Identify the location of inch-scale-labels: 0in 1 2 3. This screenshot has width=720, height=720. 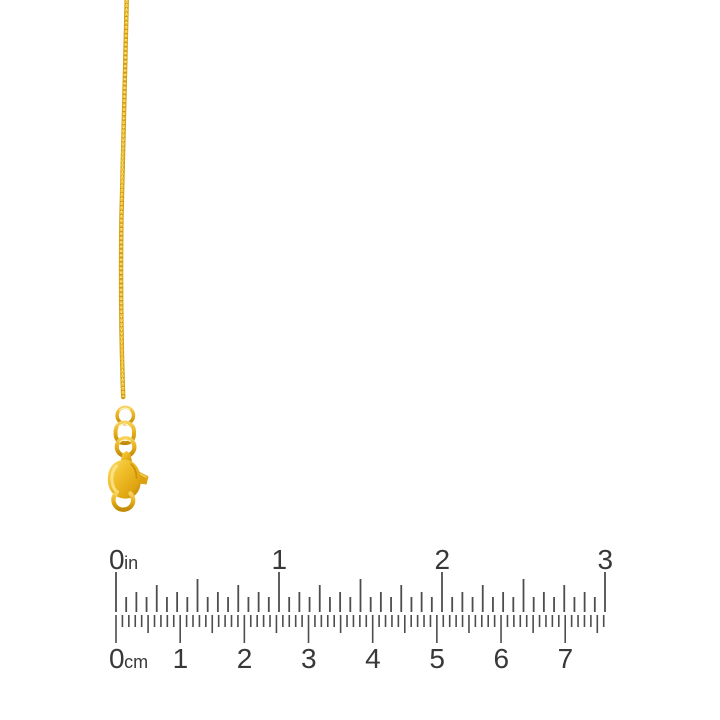
(361, 559).